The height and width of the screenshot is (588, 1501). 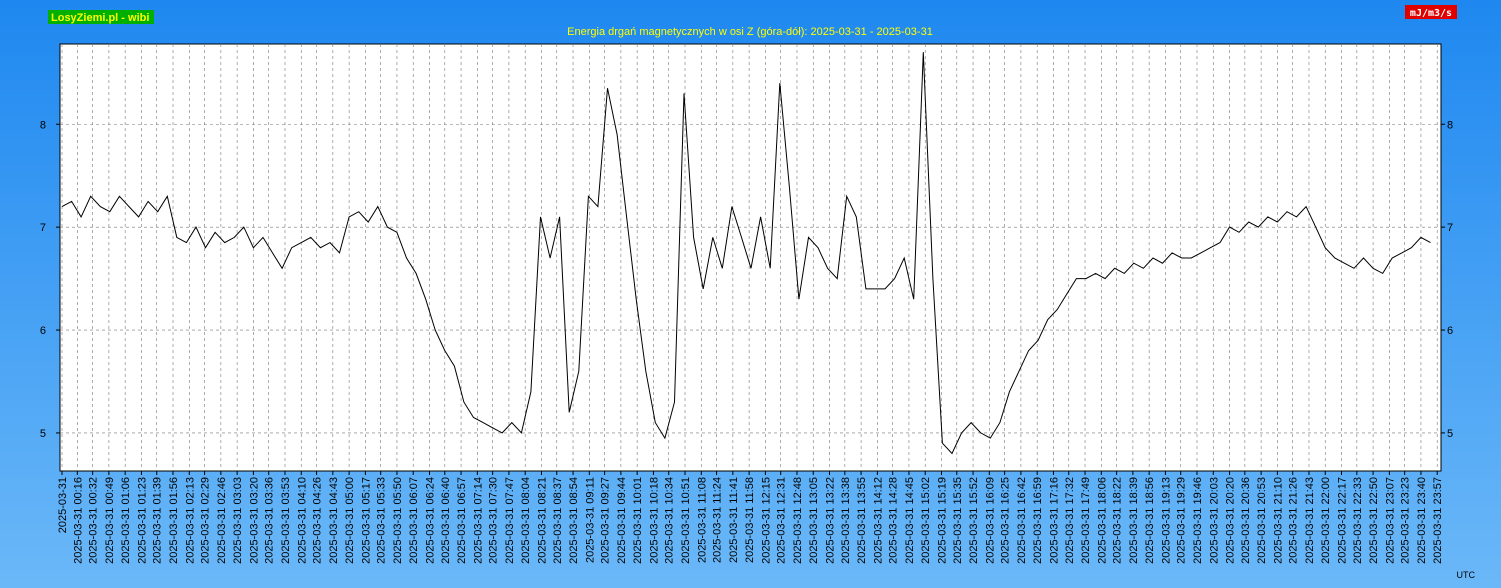 I want to click on unit-badge, so click(x=1431, y=12).